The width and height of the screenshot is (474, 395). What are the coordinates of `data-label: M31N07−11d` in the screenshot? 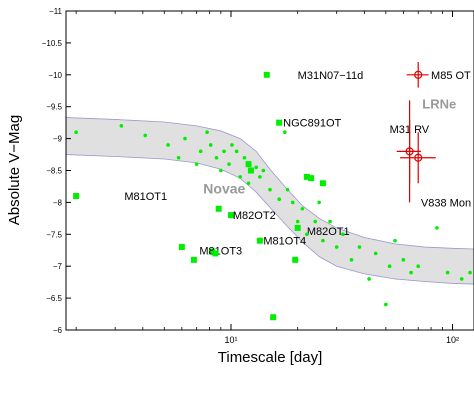 It's located at (331, 76).